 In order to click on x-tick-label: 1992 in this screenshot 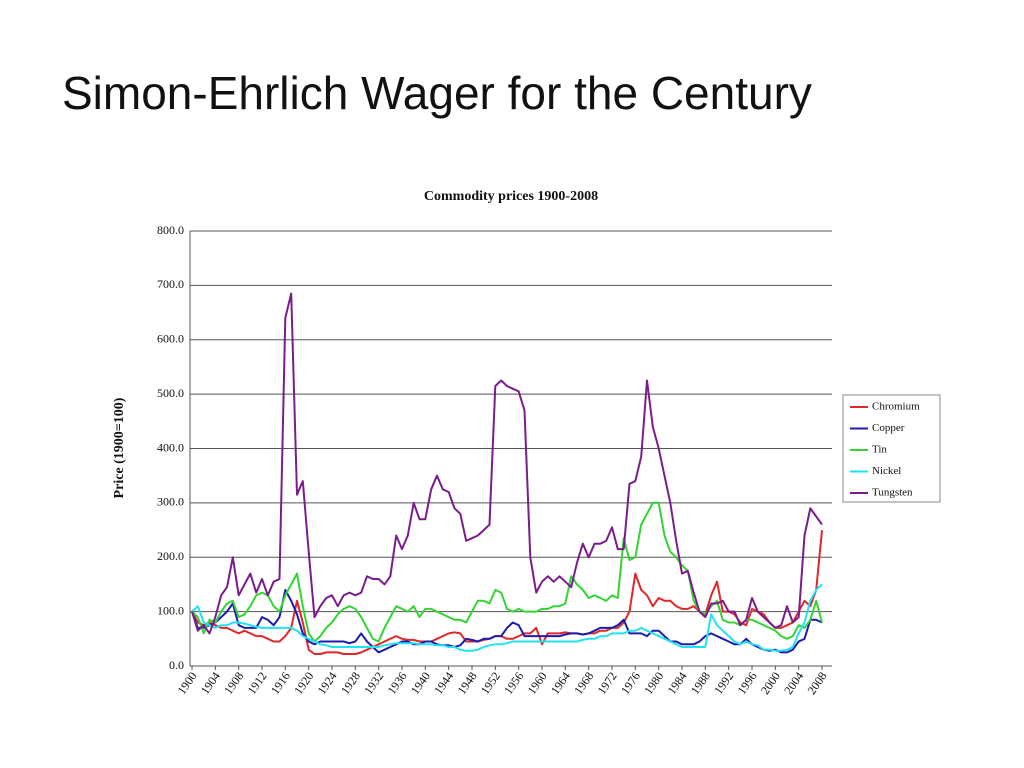, I will do `click(723, 683)`.